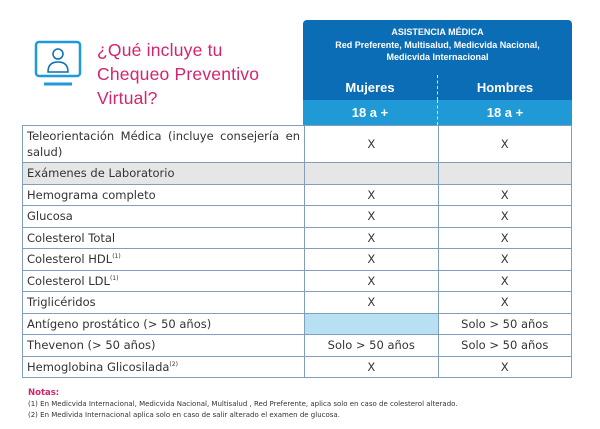 This screenshot has width=600, height=429. I want to click on title-line: ¿Qué incluye tu, so click(160, 50).